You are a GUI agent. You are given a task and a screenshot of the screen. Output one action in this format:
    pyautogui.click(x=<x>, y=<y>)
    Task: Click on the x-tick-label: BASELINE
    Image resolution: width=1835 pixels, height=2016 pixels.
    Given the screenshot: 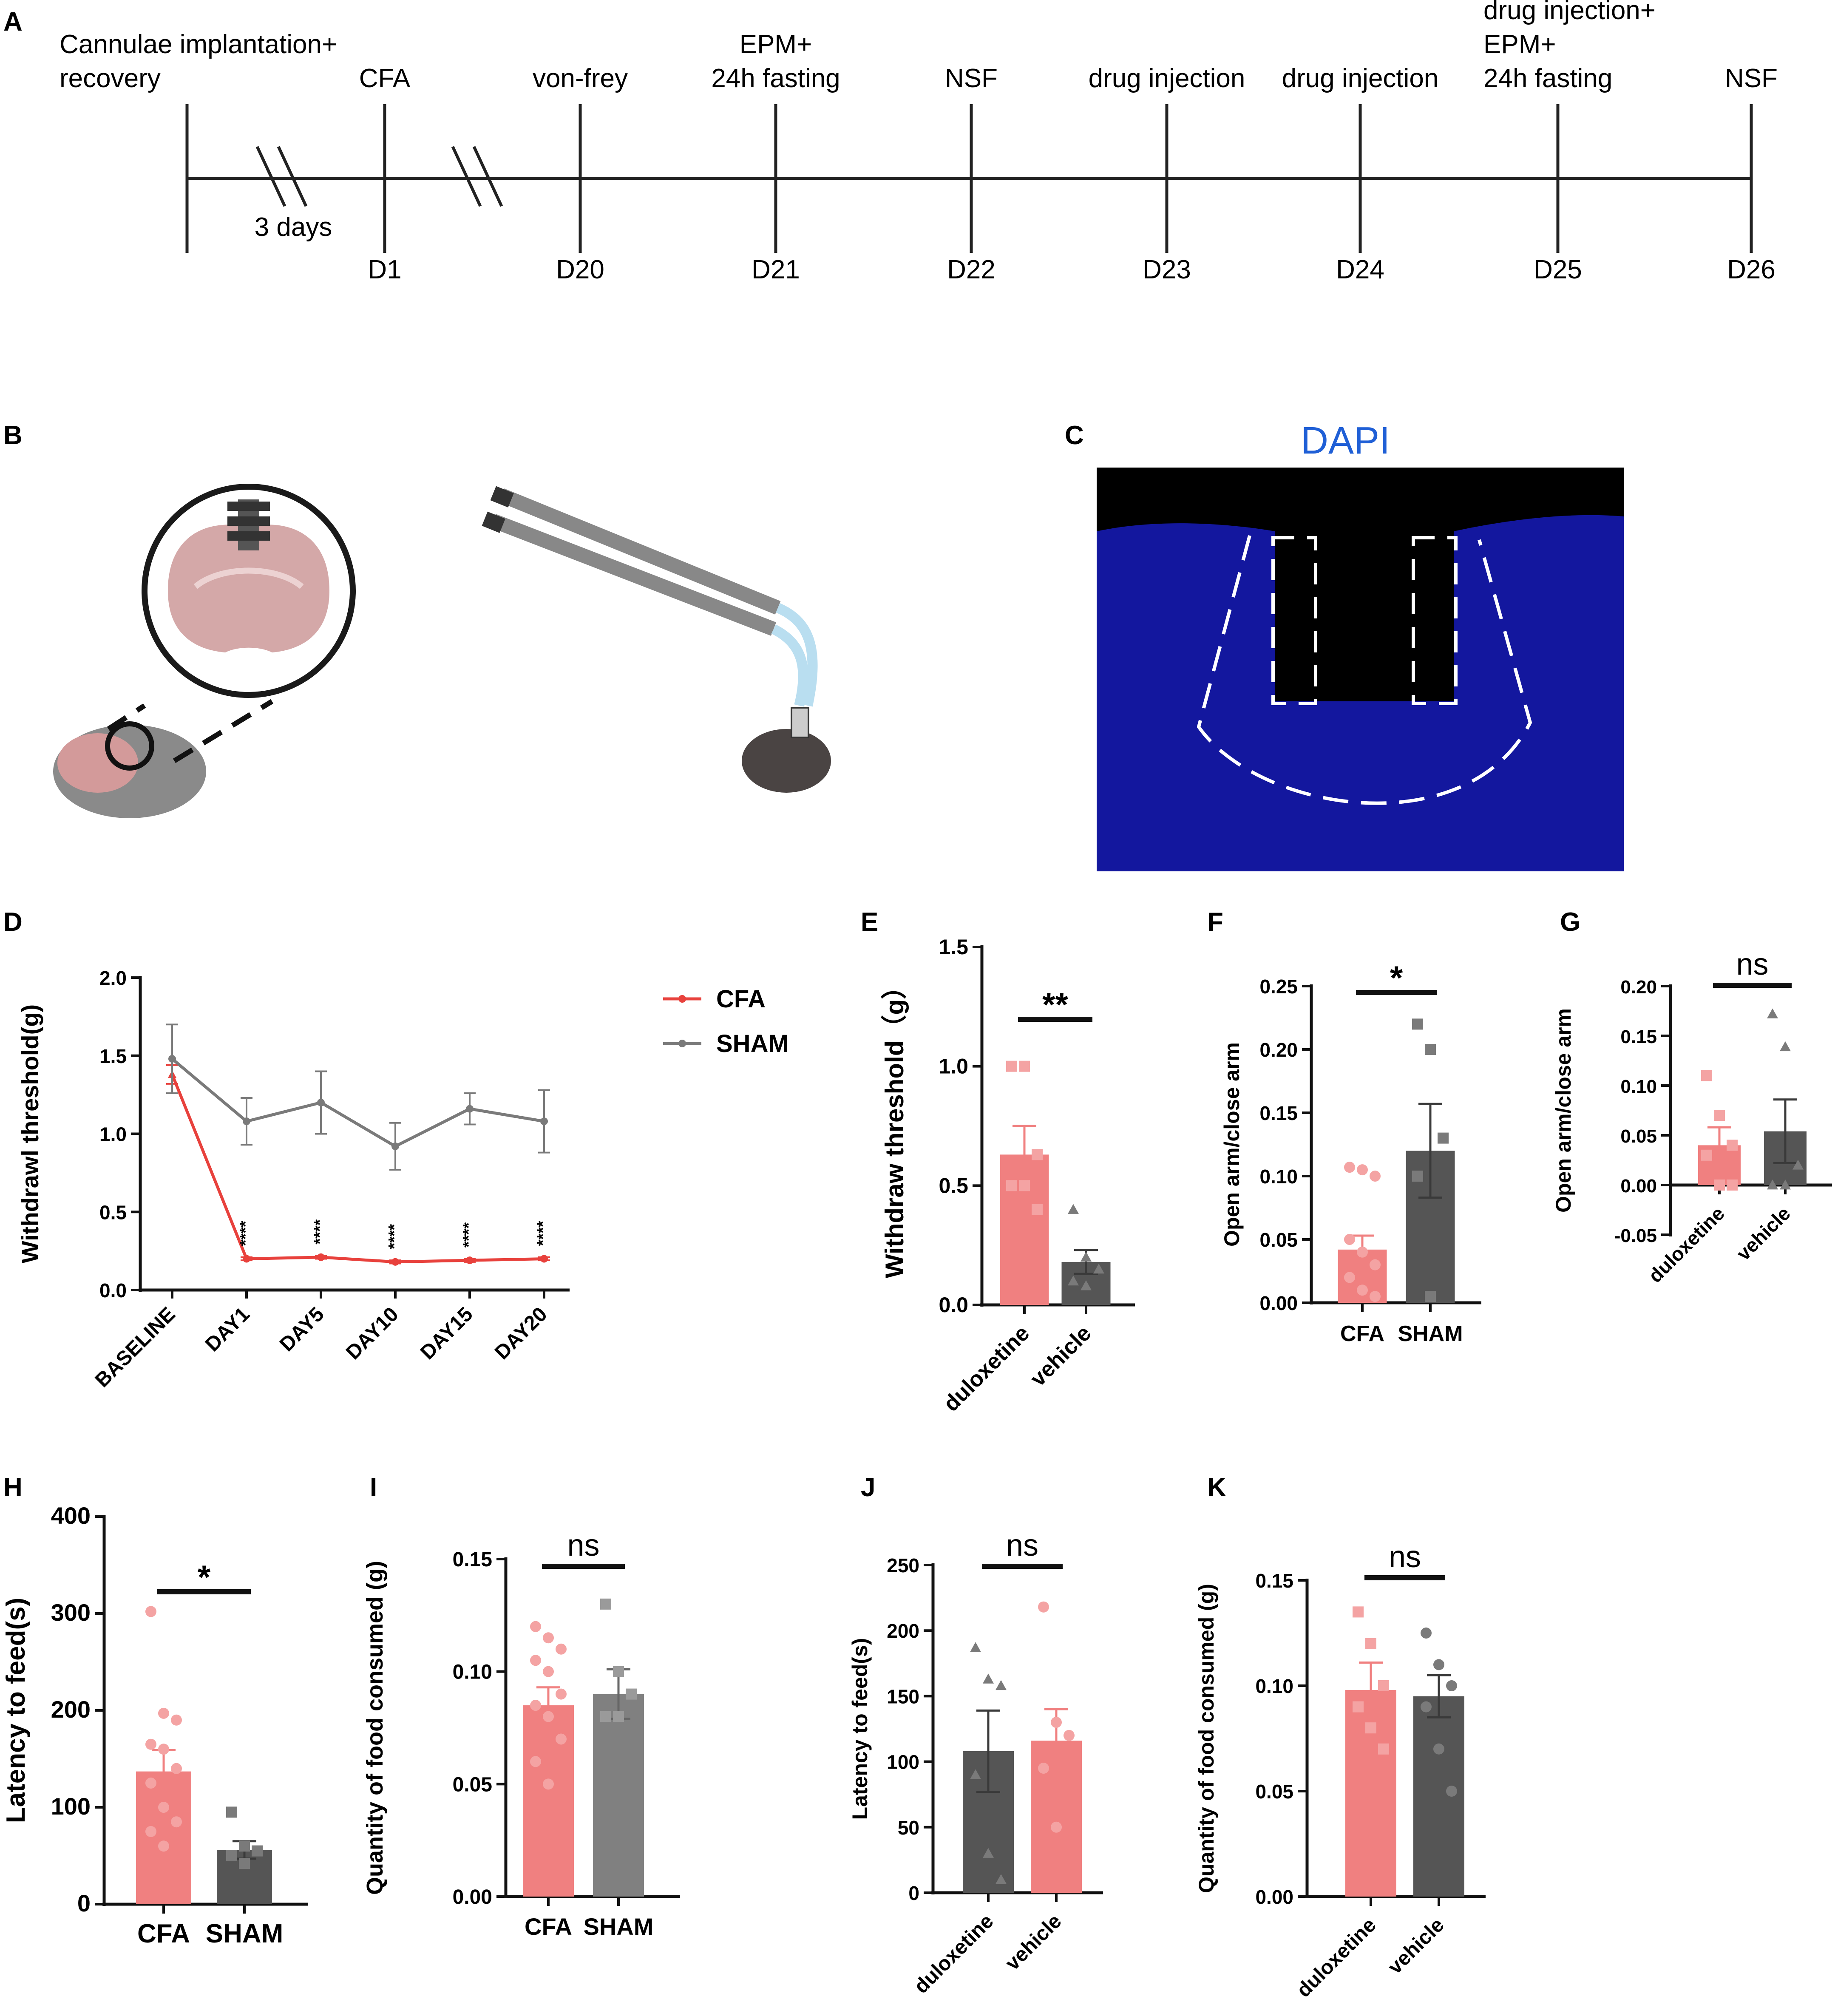 What is the action you would take?
    pyautogui.click(x=135, y=1348)
    